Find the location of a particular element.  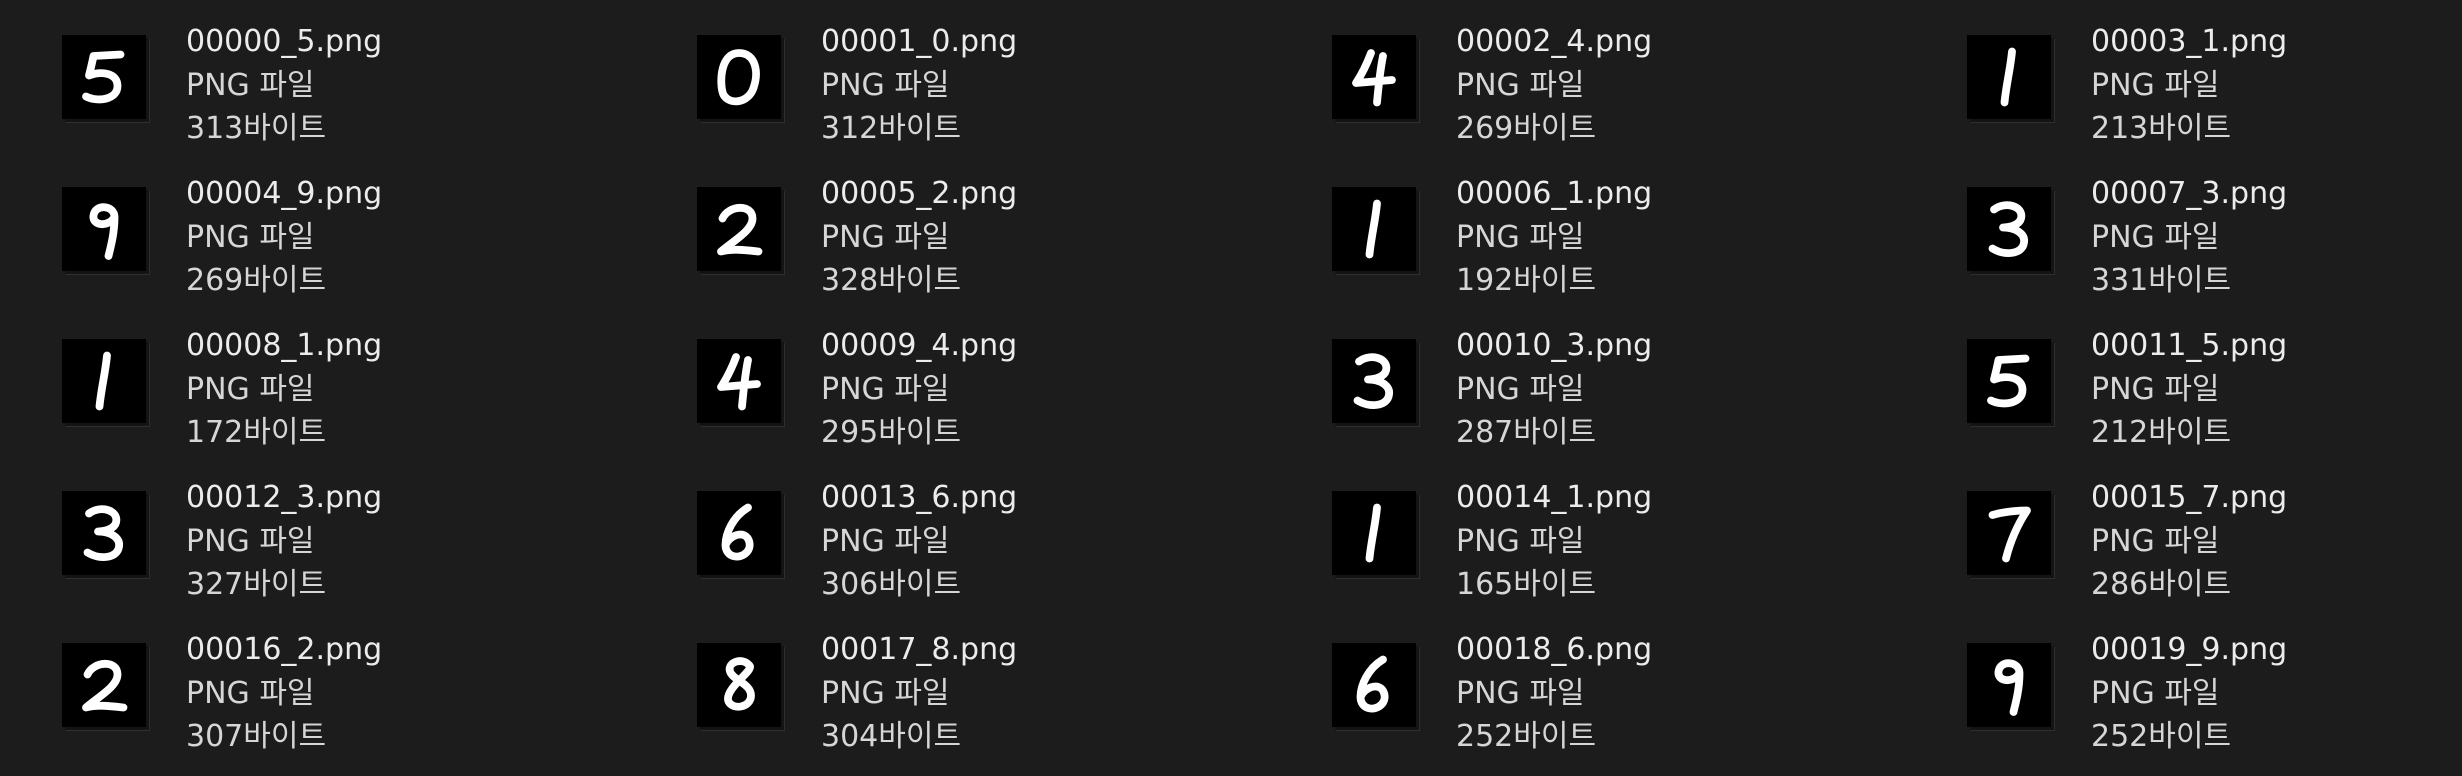

digit-0-stroke is located at coordinates (738, 77).